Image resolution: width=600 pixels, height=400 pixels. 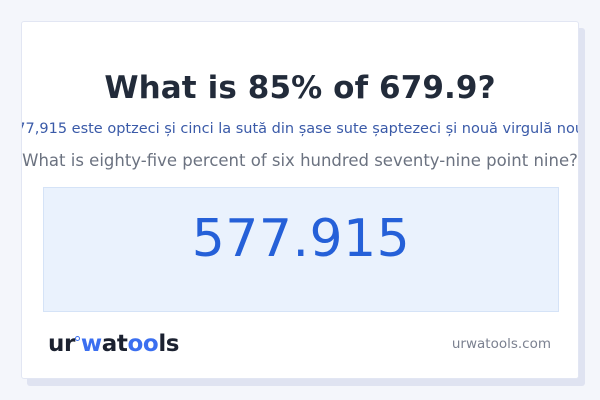 What do you see at coordinates (78, 338) in the screenshot?
I see `circle-dot-icon` at bounding box center [78, 338].